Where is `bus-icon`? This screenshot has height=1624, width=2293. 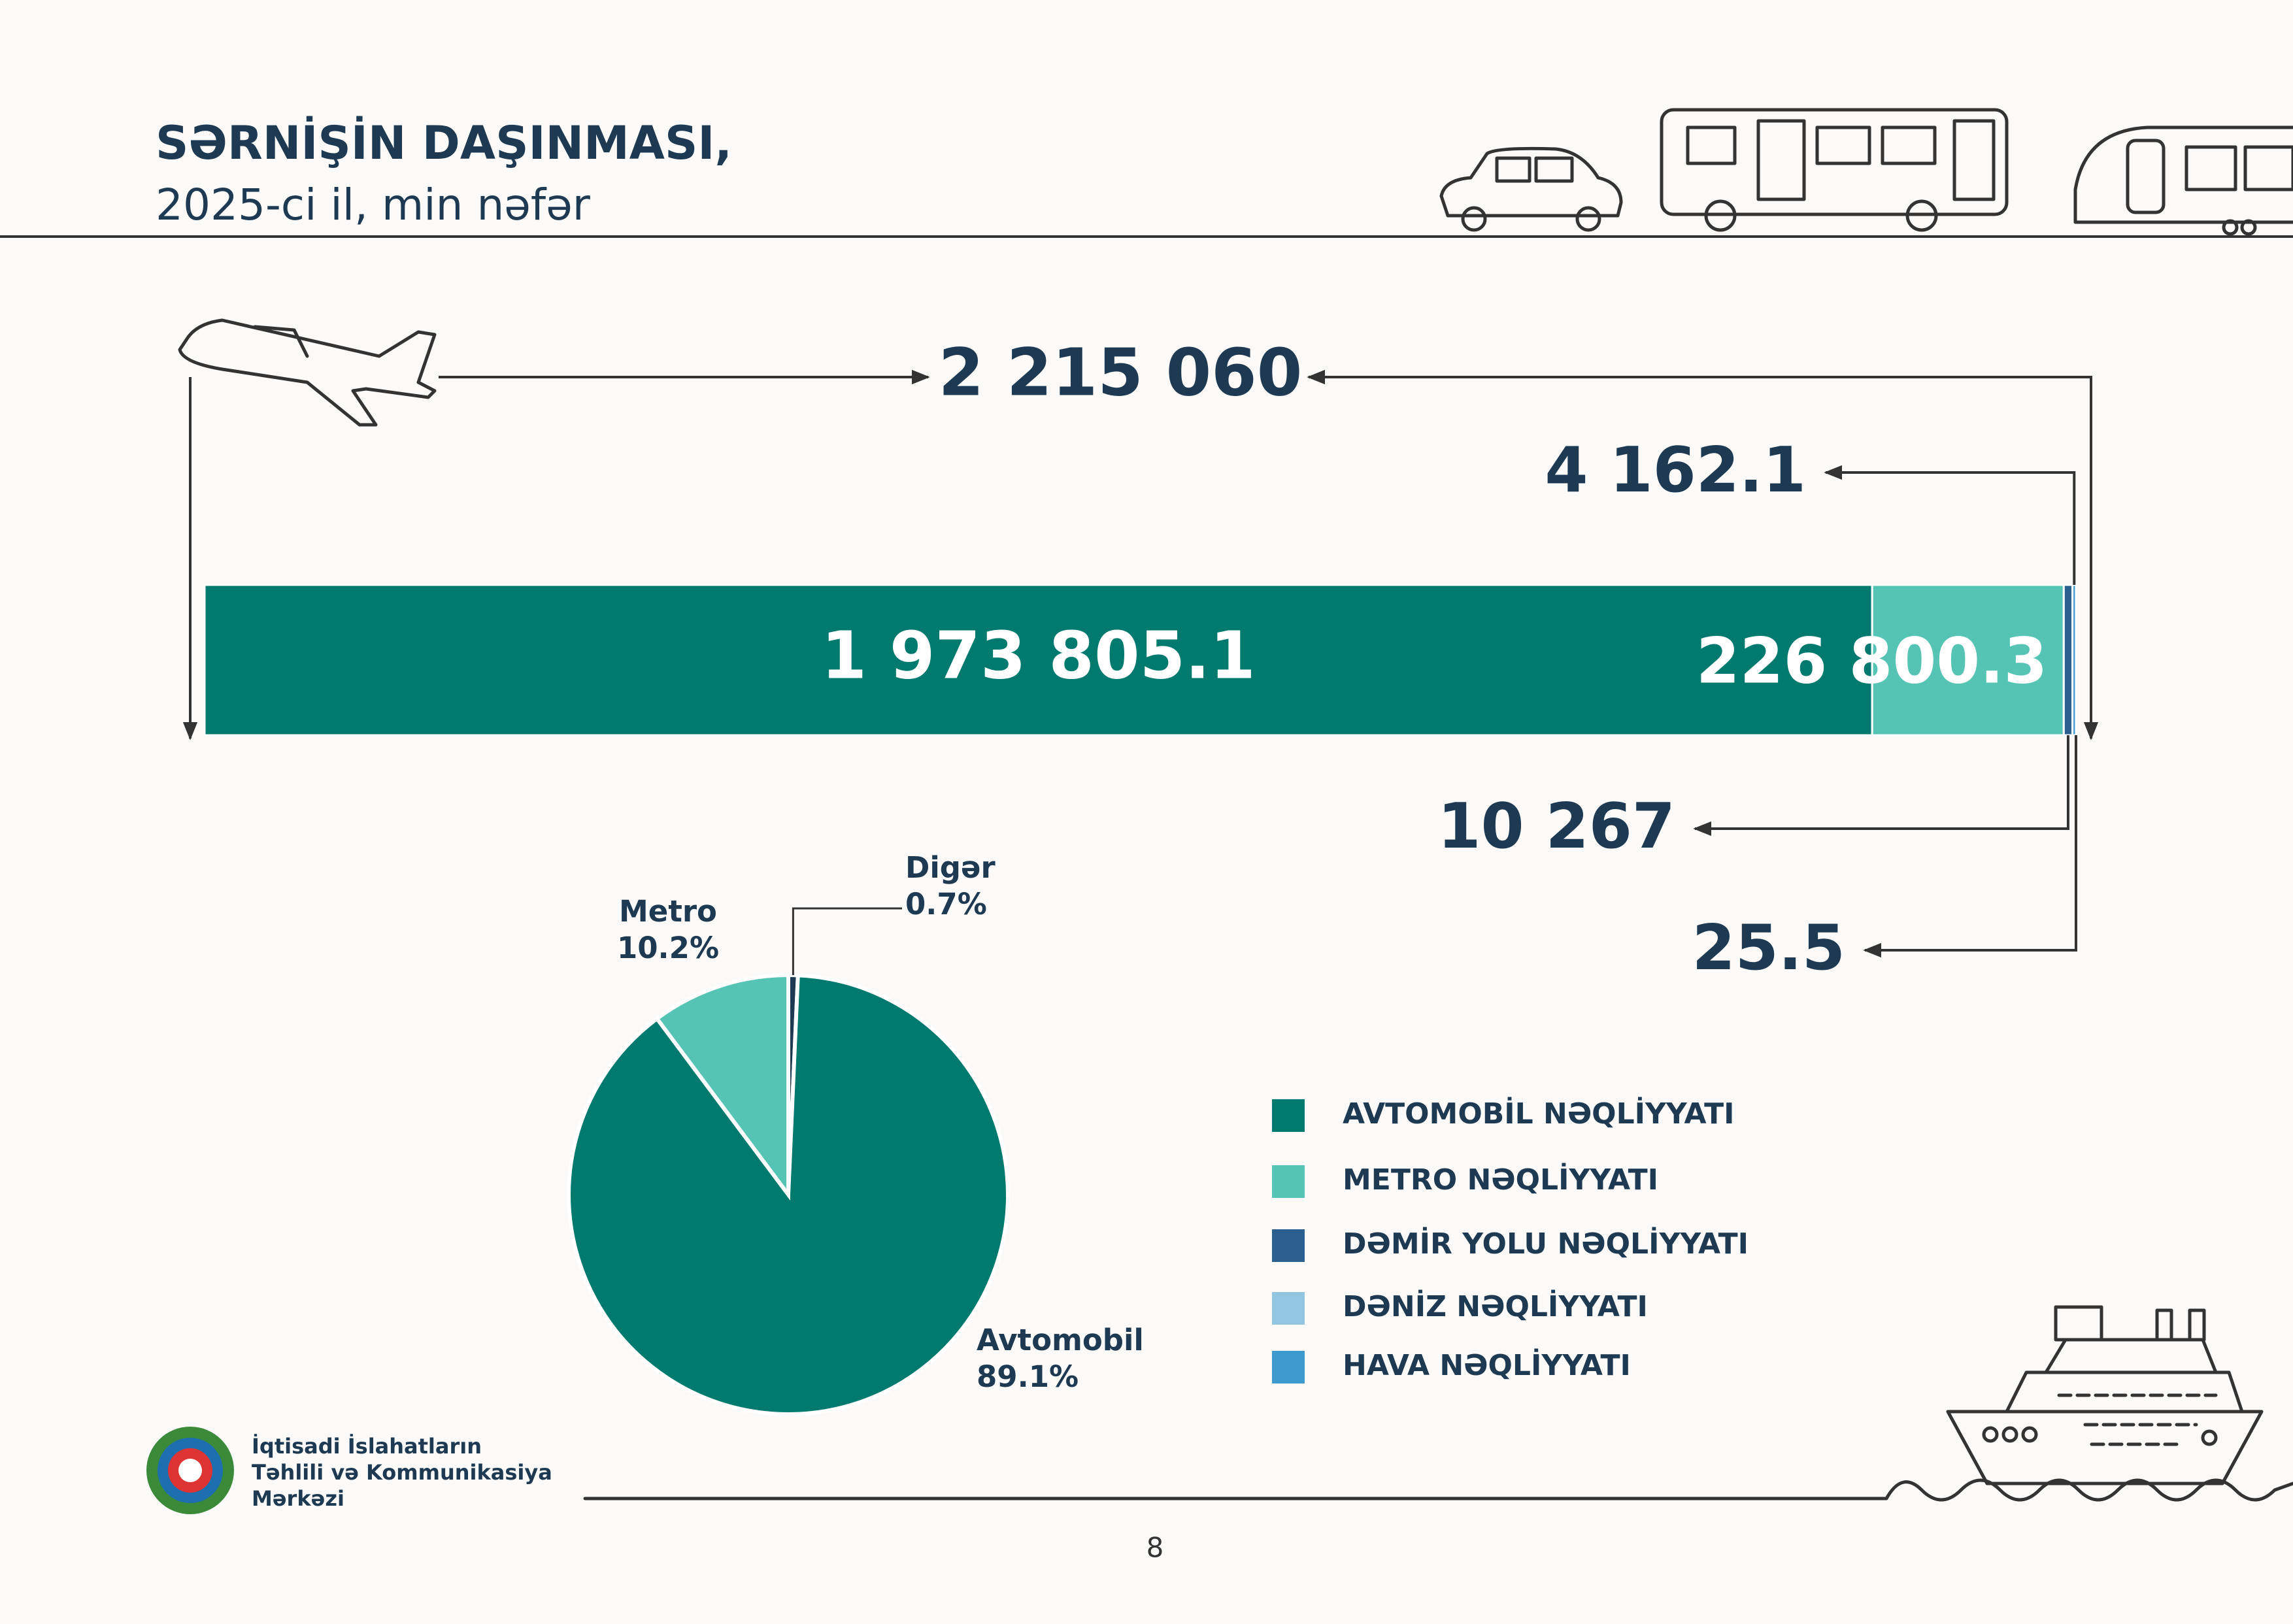 bus-icon is located at coordinates (1835, 170).